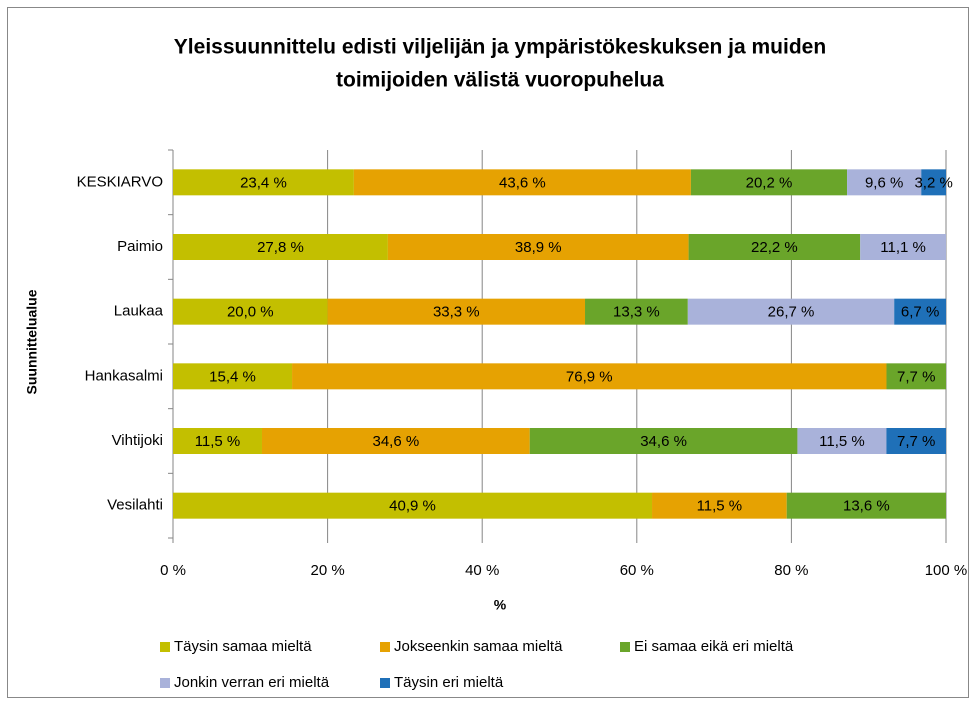 This screenshot has height=704, width=976. What do you see at coordinates (500, 80) in the screenshot?
I see `chart-title: toimijoiden välistä vuoropuhelua` at bounding box center [500, 80].